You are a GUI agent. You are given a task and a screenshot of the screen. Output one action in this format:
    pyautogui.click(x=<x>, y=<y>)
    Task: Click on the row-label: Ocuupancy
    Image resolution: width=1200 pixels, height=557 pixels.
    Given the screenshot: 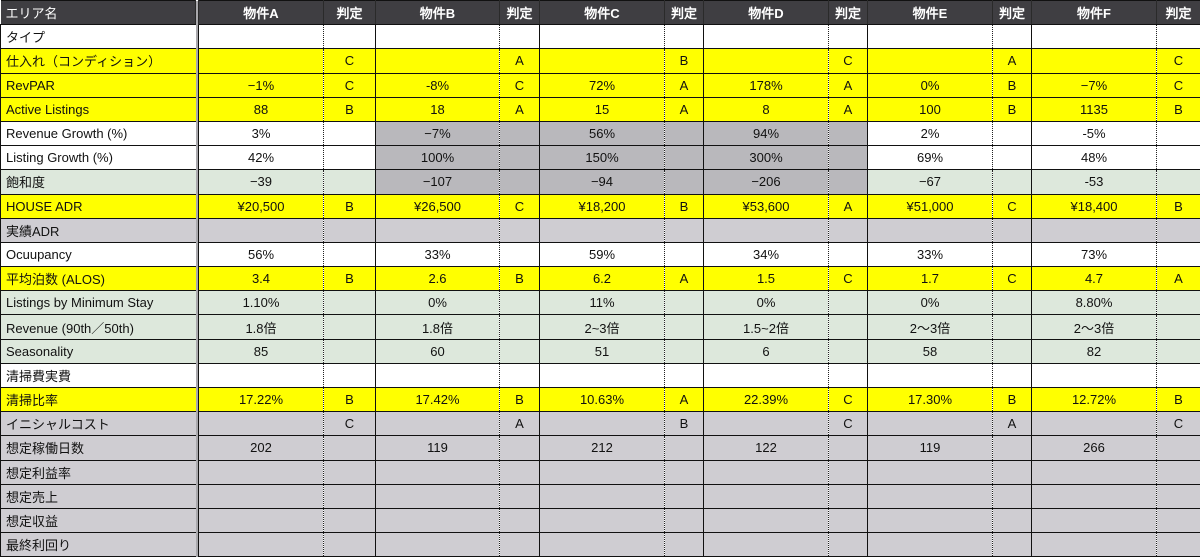 What is the action you would take?
    pyautogui.click(x=98, y=254)
    